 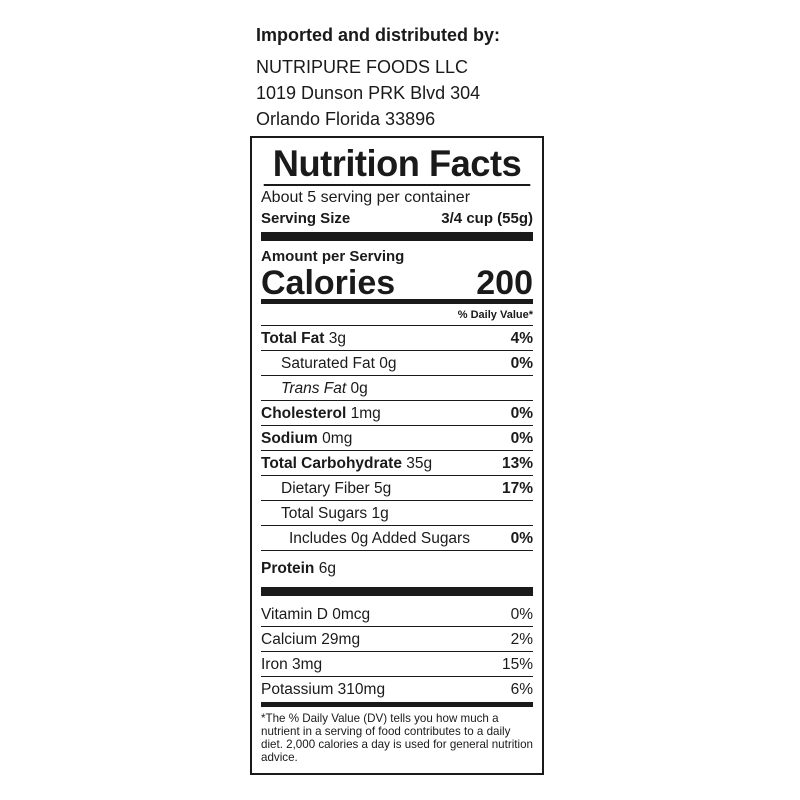 What do you see at coordinates (397, 219) in the screenshot?
I see `serving-size: Serving Size 3/4 cup (55g)` at bounding box center [397, 219].